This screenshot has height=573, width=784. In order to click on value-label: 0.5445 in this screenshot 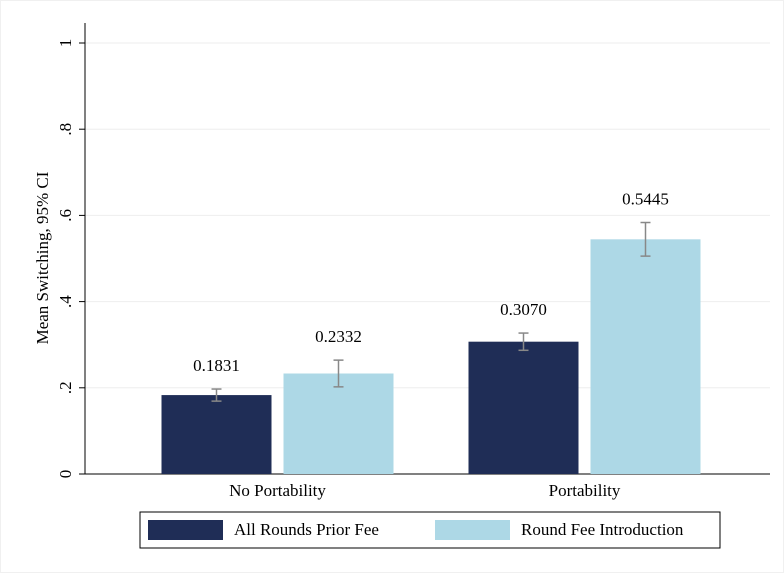, I will do `click(645, 198)`.